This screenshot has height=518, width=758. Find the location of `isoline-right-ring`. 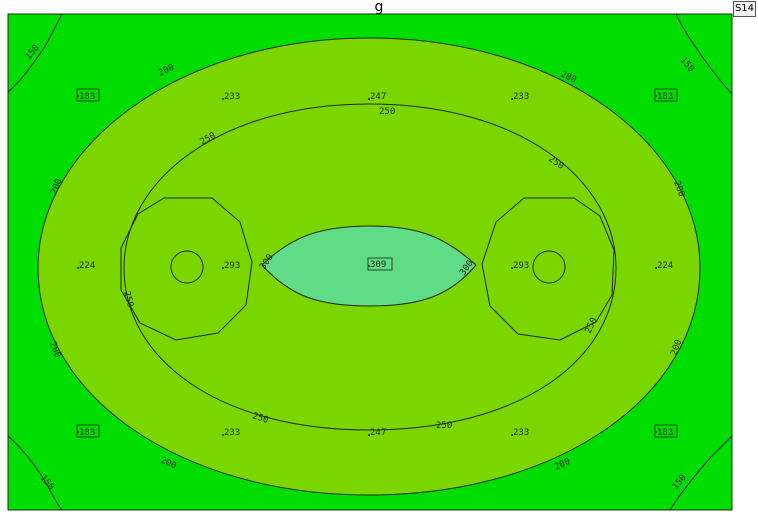

isoline-right-ring is located at coordinates (548, 269).